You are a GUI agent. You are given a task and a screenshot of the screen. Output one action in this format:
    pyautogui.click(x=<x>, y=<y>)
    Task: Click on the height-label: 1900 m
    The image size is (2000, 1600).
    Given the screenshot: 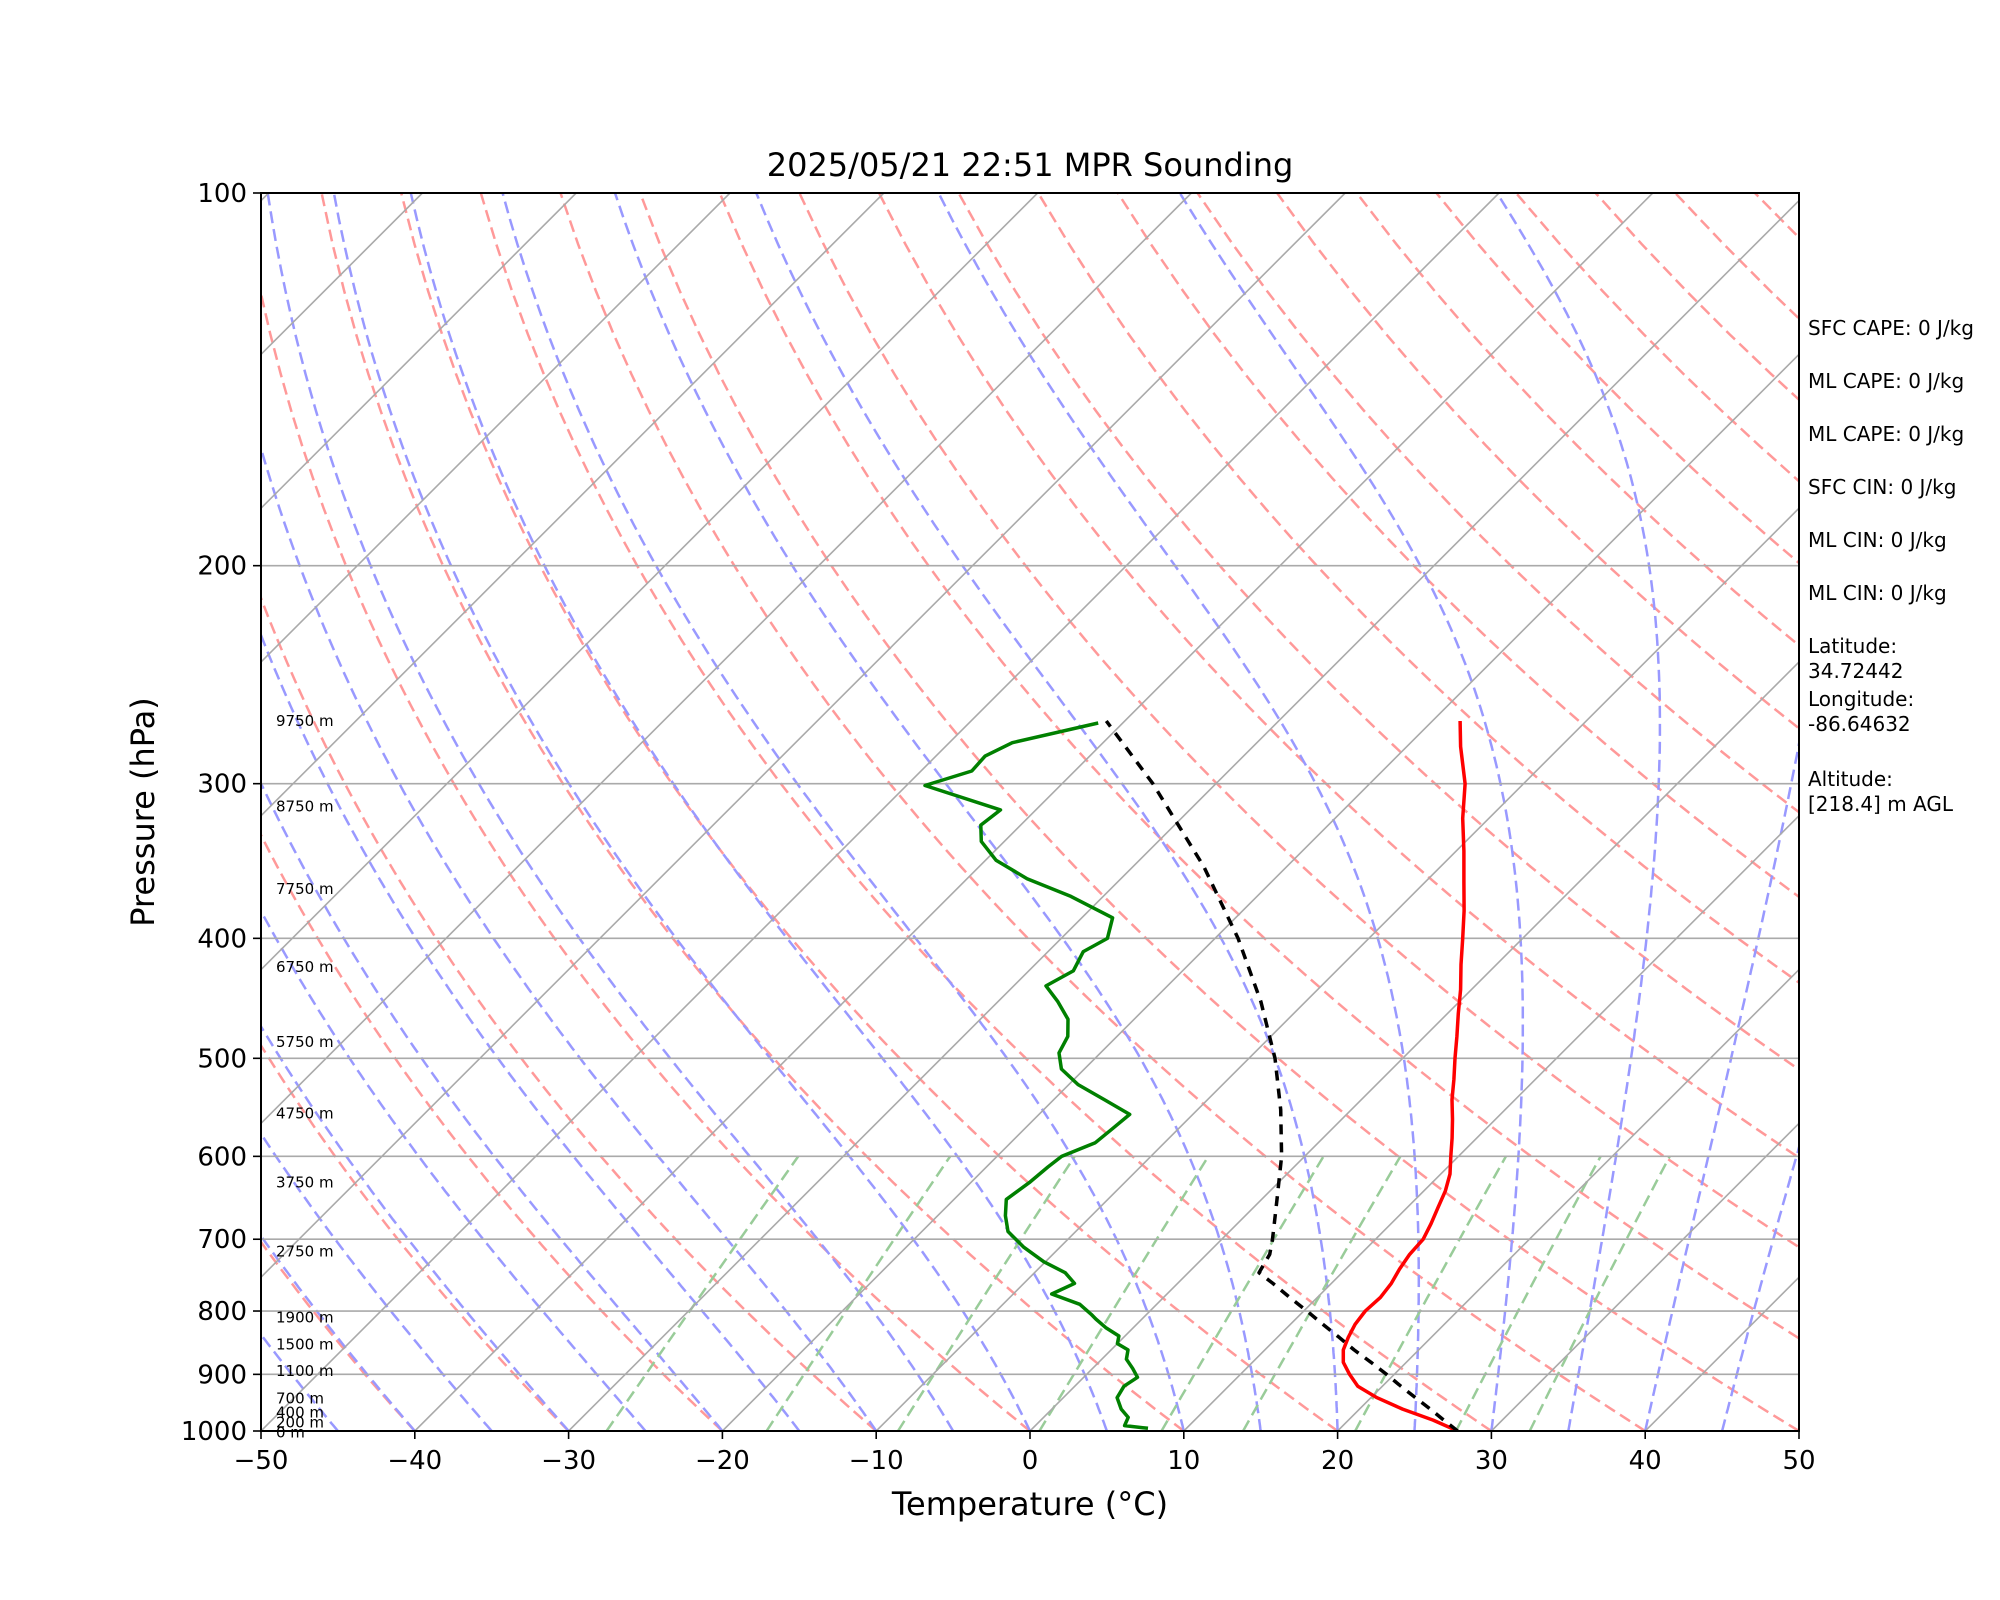 What is the action you would take?
    pyautogui.click(x=305, y=1318)
    